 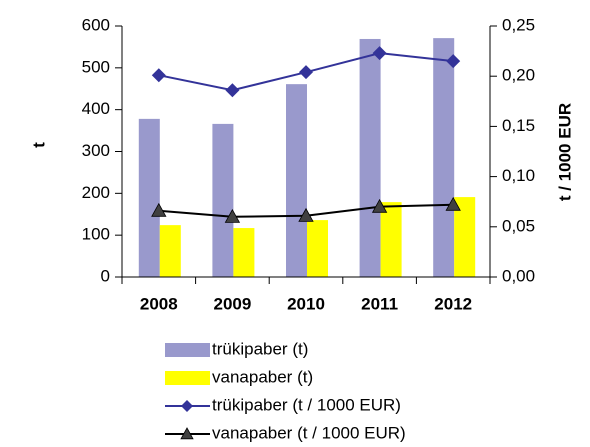 What do you see at coordinates (379, 303) in the screenshot?
I see `x-tick-label: 2011` at bounding box center [379, 303].